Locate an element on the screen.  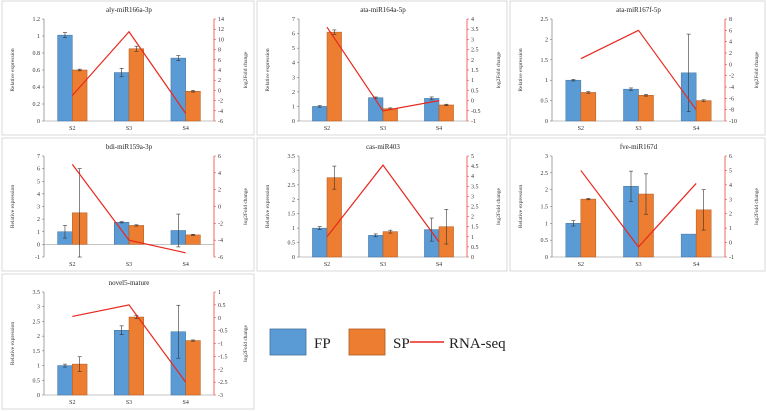
right-tick-label: 2.5 is located at coordinates (475, 51).